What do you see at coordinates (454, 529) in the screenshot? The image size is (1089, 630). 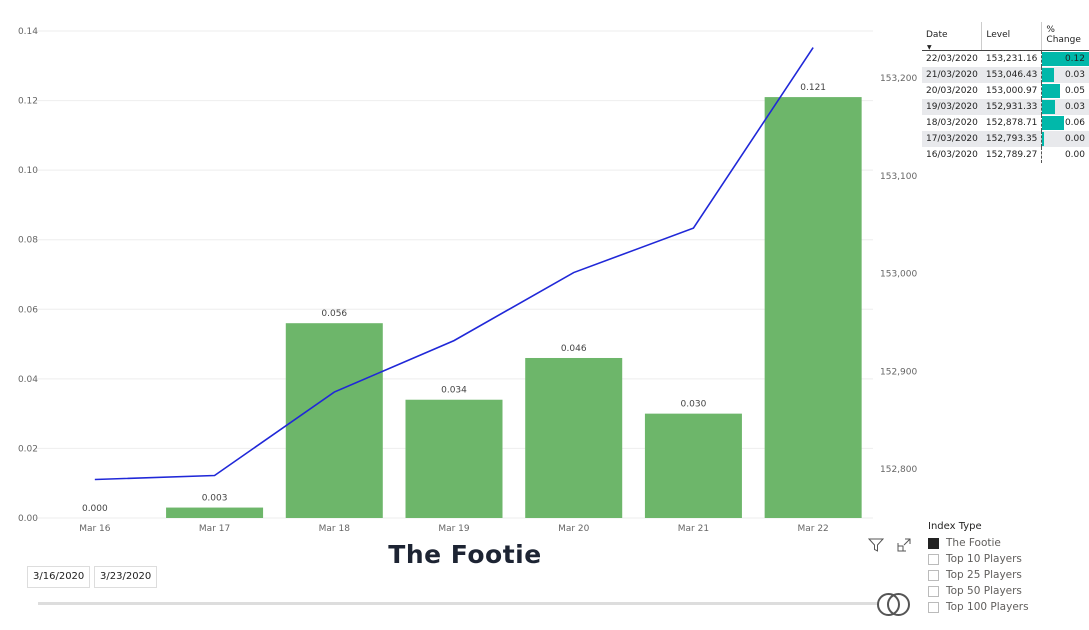 I see `x-tick-label: Mar 19` at bounding box center [454, 529].